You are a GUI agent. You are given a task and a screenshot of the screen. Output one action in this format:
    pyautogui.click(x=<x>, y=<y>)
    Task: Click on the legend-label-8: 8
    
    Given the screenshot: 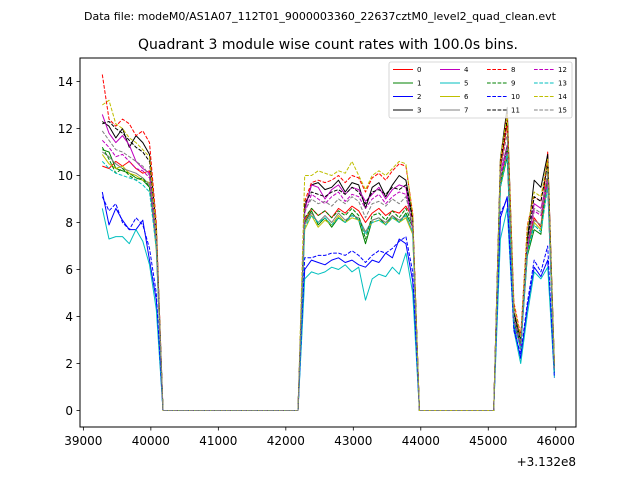 What is the action you would take?
    pyautogui.click(x=513, y=70)
    